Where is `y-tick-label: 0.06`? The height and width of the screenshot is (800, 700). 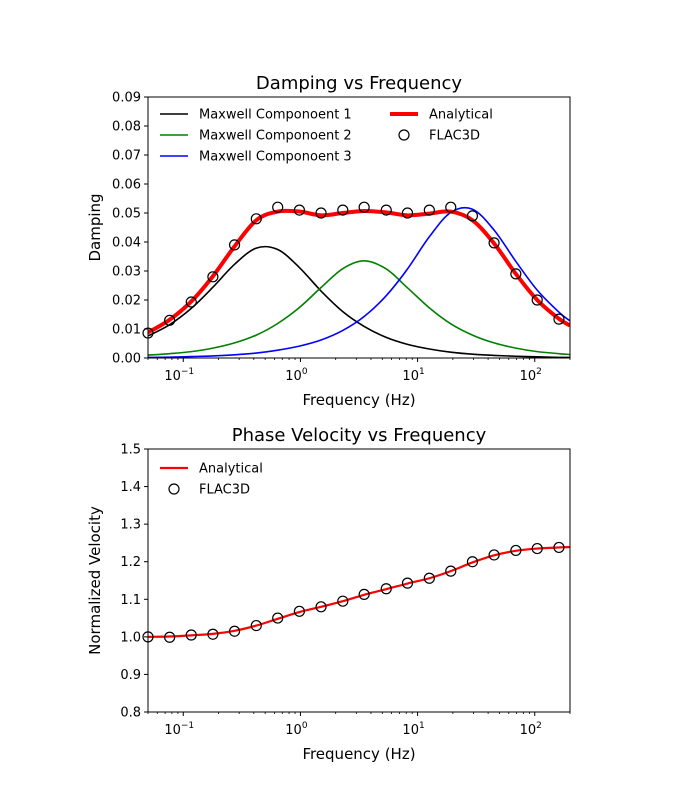 y-tick-label: 0.06 is located at coordinates (126, 185).